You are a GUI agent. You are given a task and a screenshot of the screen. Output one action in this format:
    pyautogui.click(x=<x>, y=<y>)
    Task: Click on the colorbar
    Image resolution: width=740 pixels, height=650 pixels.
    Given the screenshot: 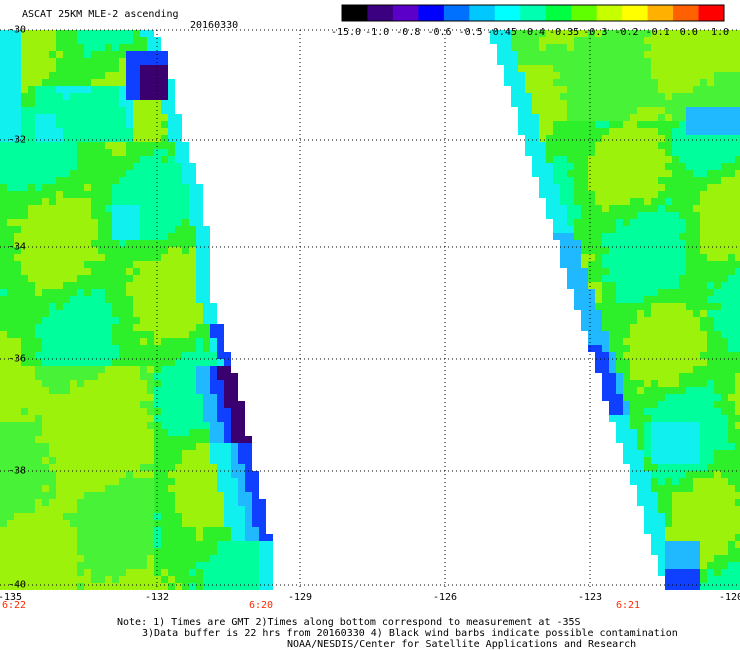 What is the action you would take?
    pyautogui.click(x=533, y=13)
    